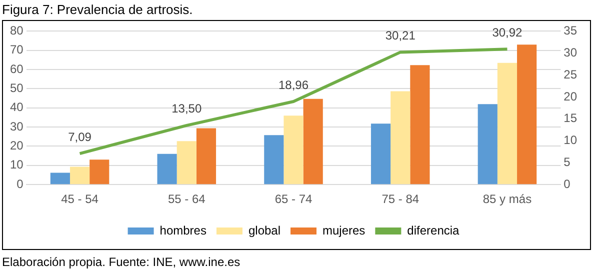  I want to click on data-label: 13,50, so click(187, 109).